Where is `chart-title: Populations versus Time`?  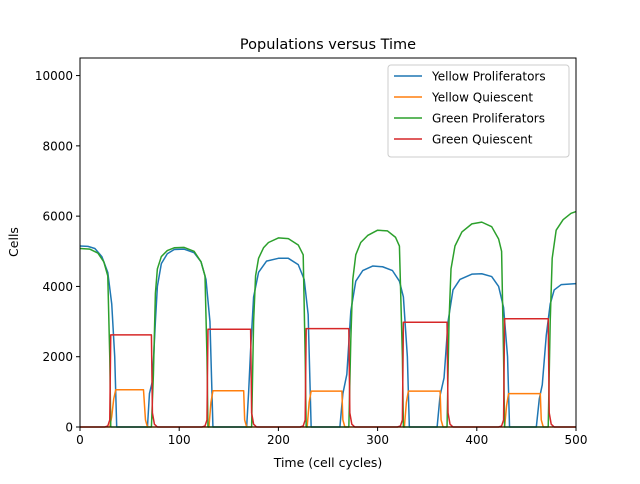 chart-title: Populations versus Time is located at coordinates (328, 45).